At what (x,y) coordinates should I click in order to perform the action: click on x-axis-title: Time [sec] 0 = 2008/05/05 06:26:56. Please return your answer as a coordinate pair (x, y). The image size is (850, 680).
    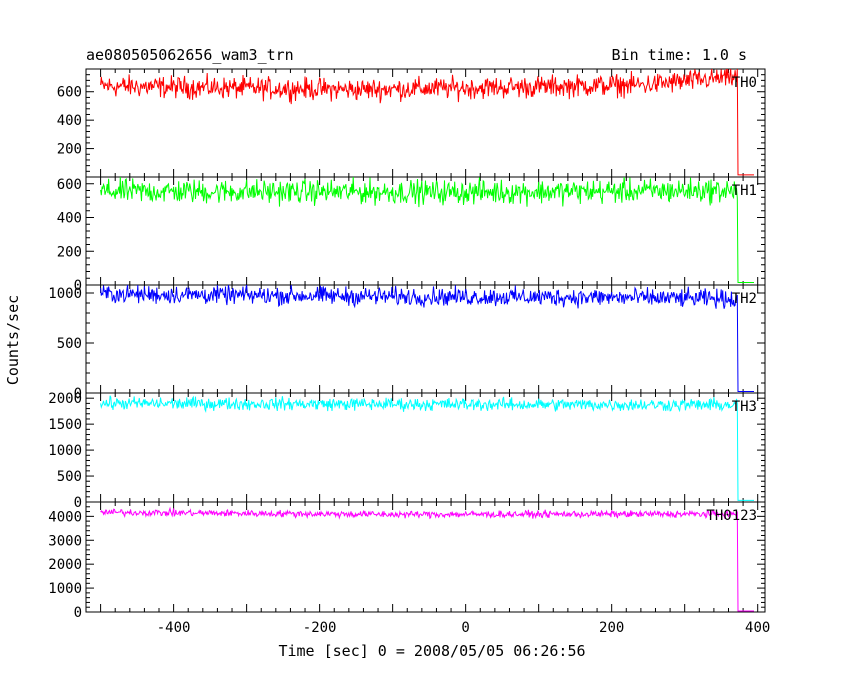
    Looking at the image, I should click on (431, 651).